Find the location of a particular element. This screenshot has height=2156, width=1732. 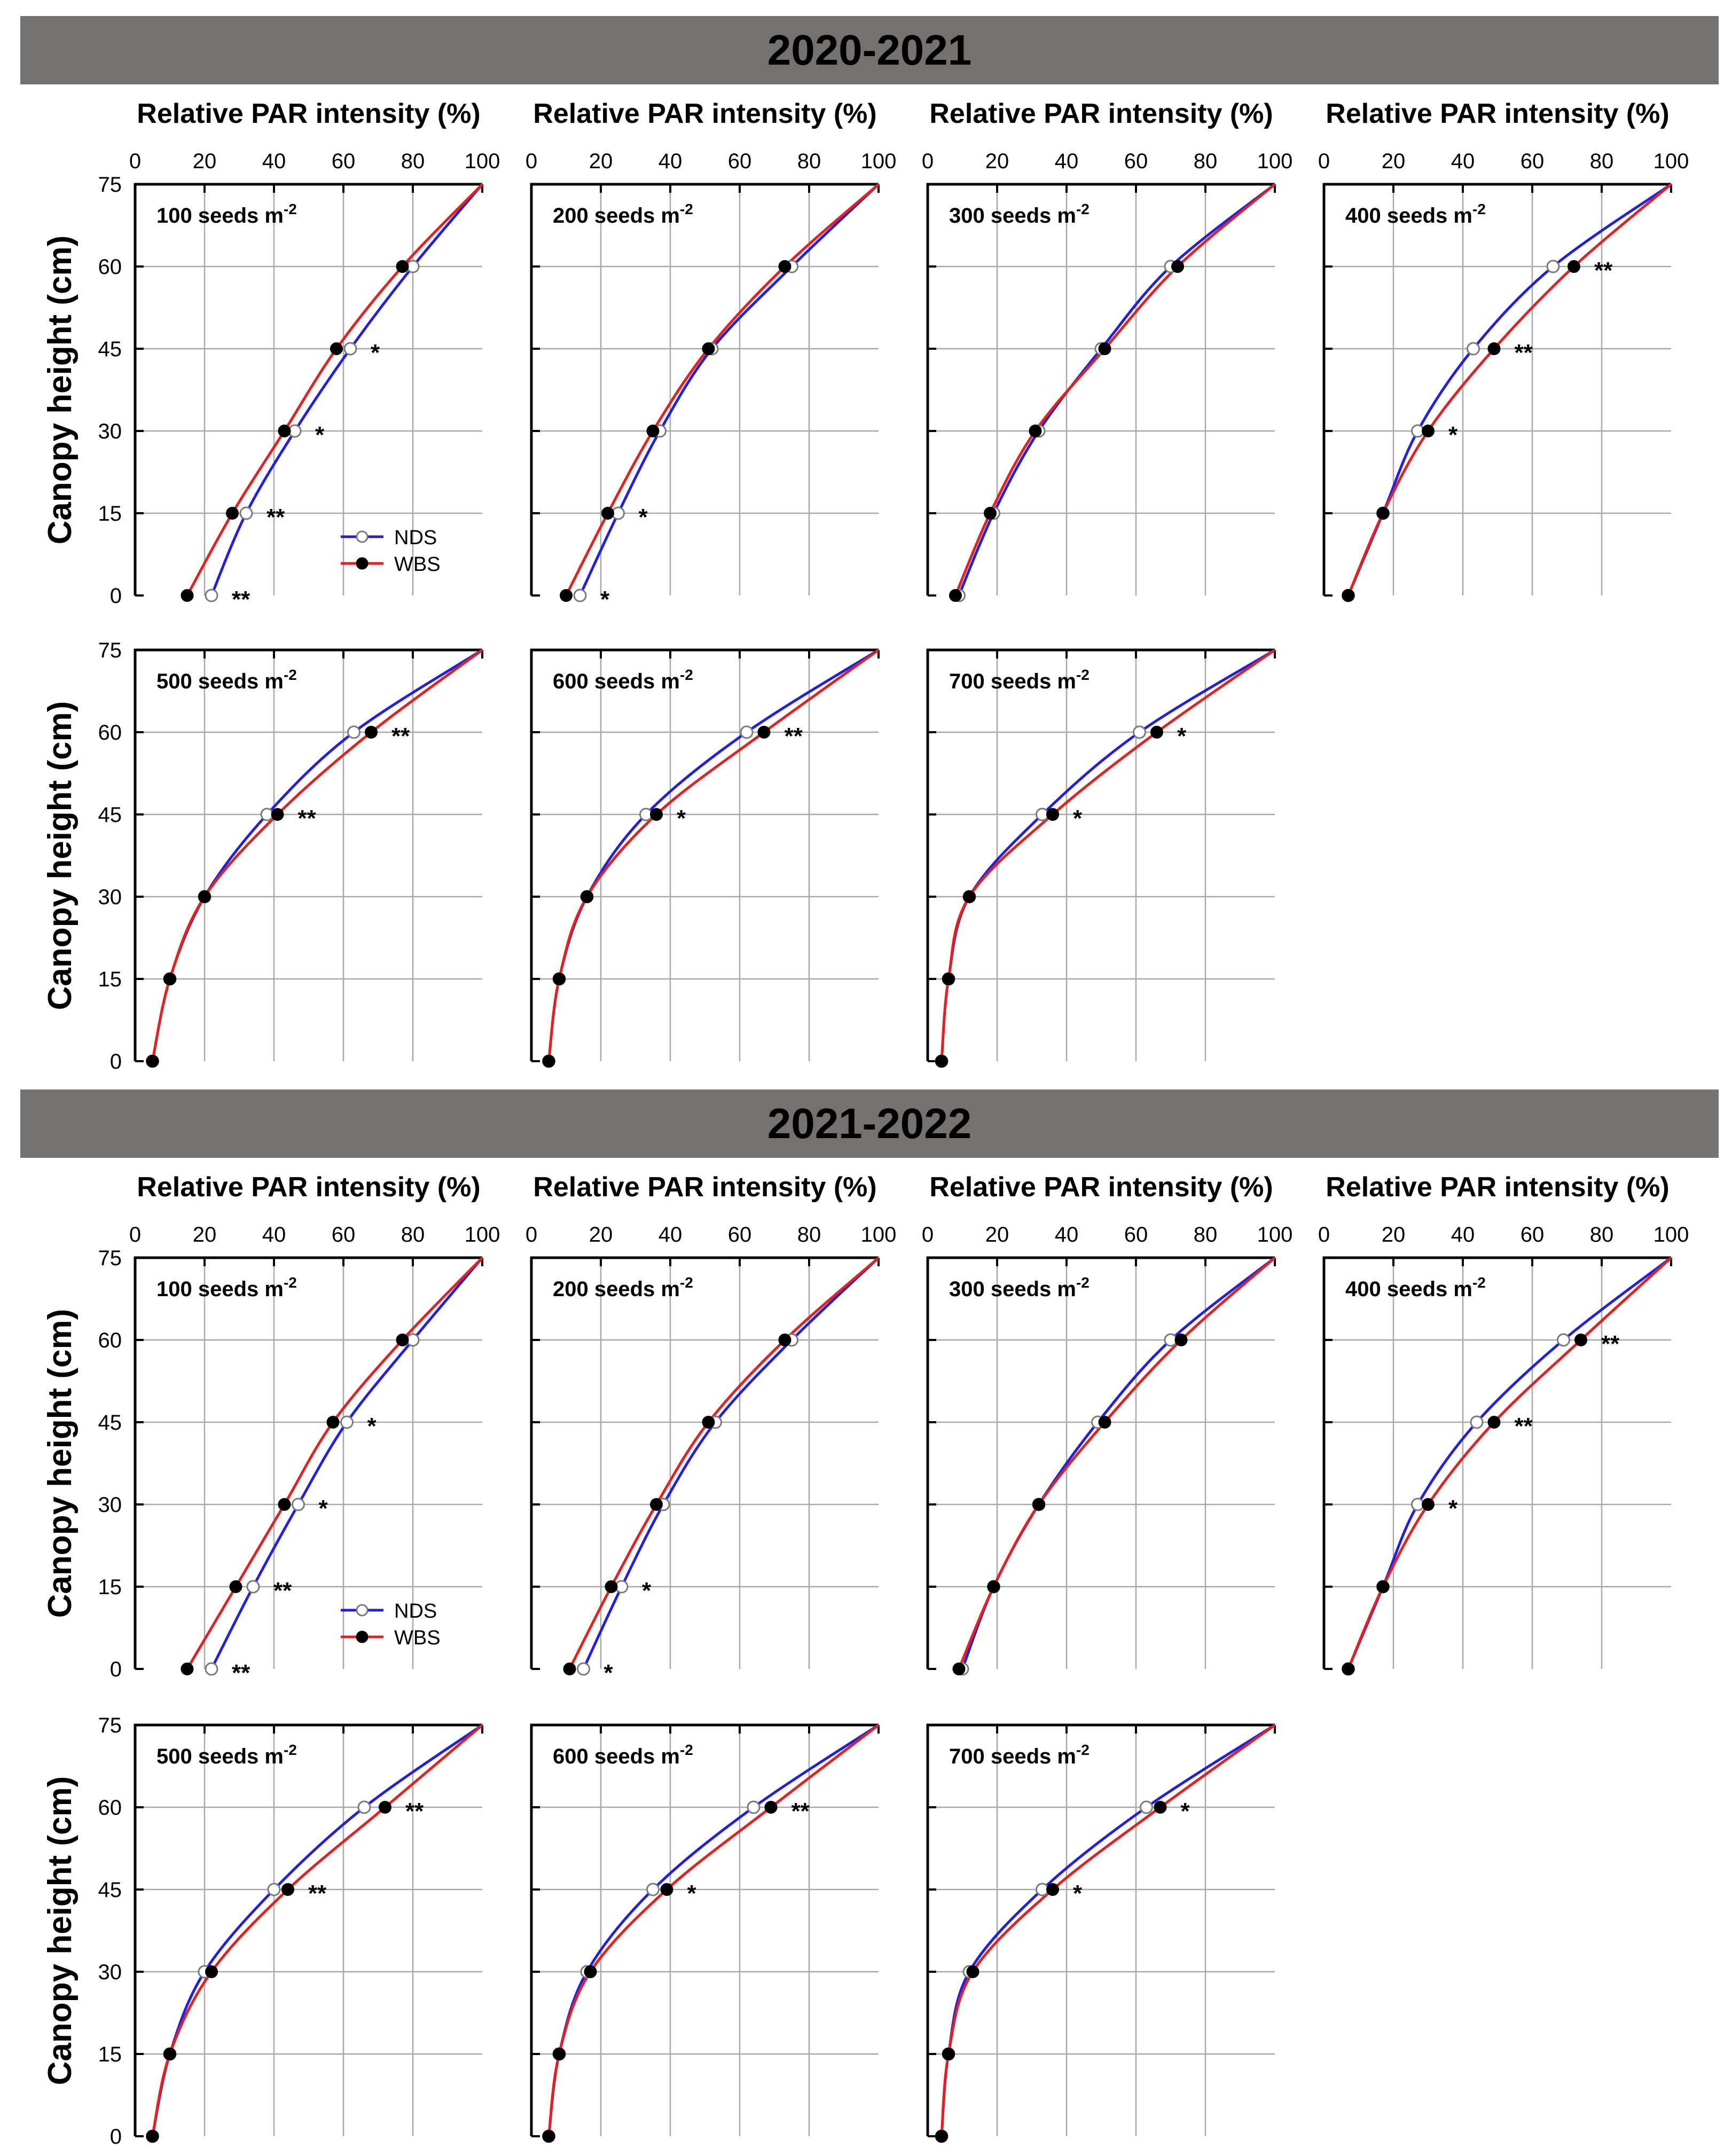

panel-density-label: 700 seeds m-2 is located at coordinates (1019, 1755).